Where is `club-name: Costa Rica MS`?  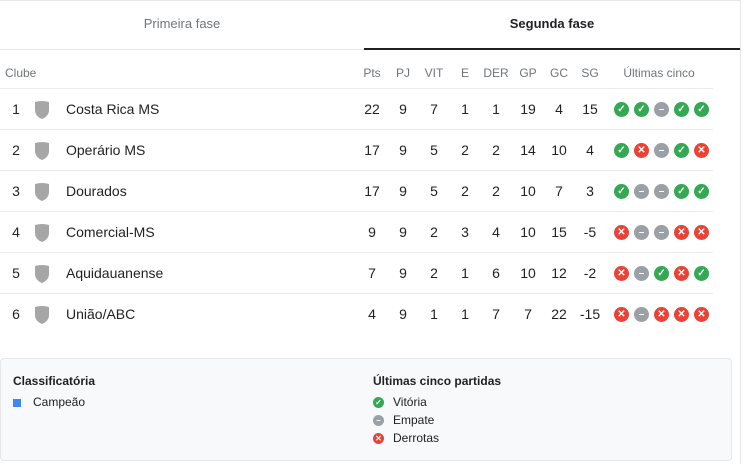 club-name: Costa Rica MS is located at coordinates (113, 109).